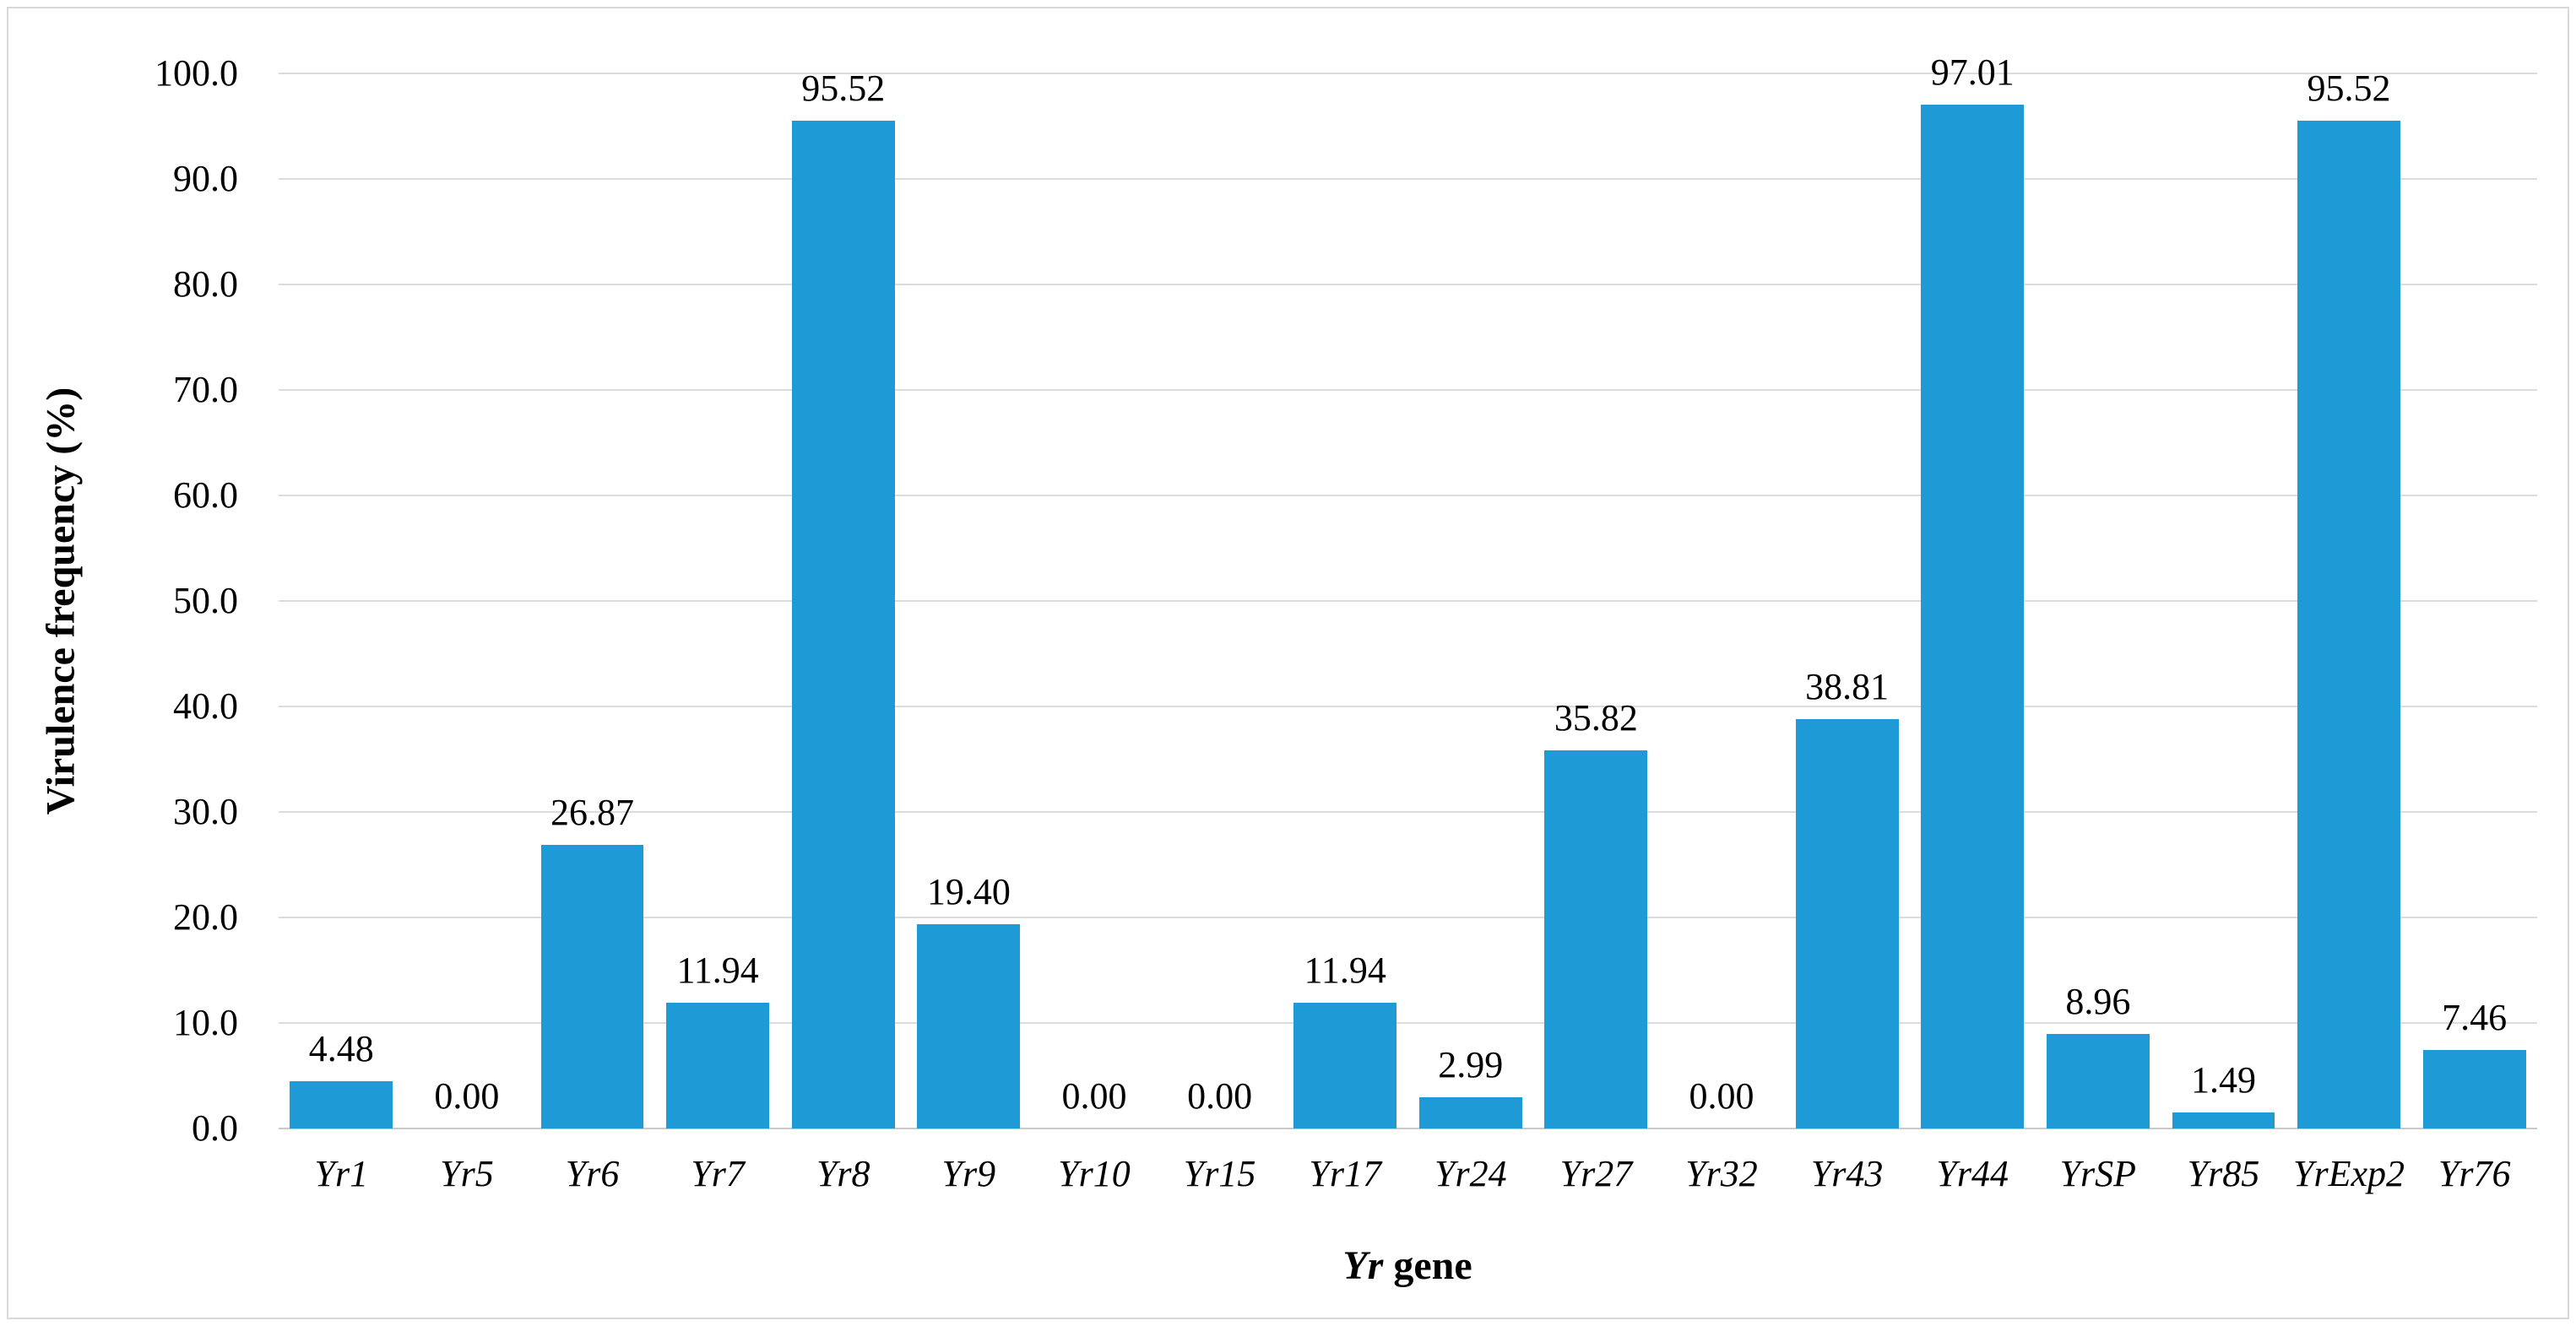 Image resolution: width=2576 pixels, height=1326 pixels. Describe the element at coordinates (592, 1173) in the screenshot. I see `x-tick-label: Yr6` at that location.